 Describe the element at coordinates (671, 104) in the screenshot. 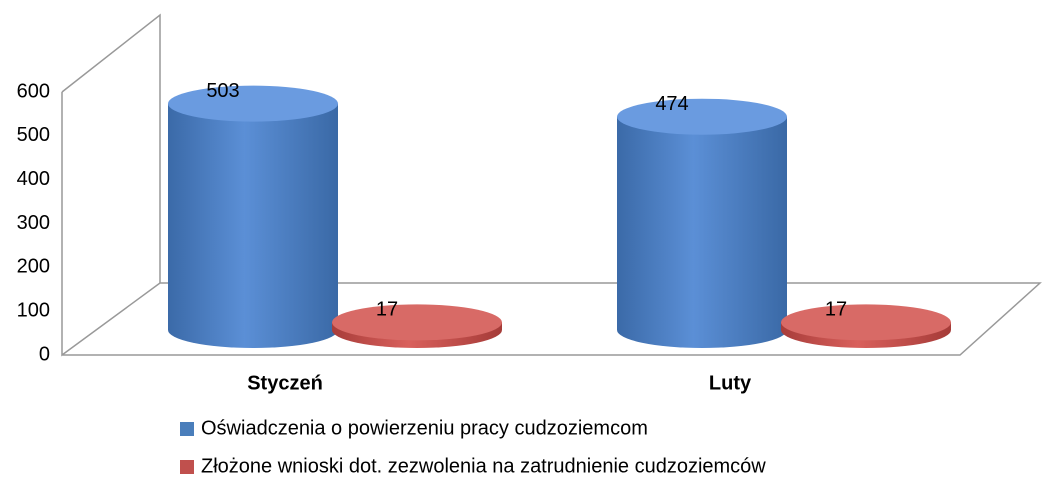

I see `data-label: 474` at that location.